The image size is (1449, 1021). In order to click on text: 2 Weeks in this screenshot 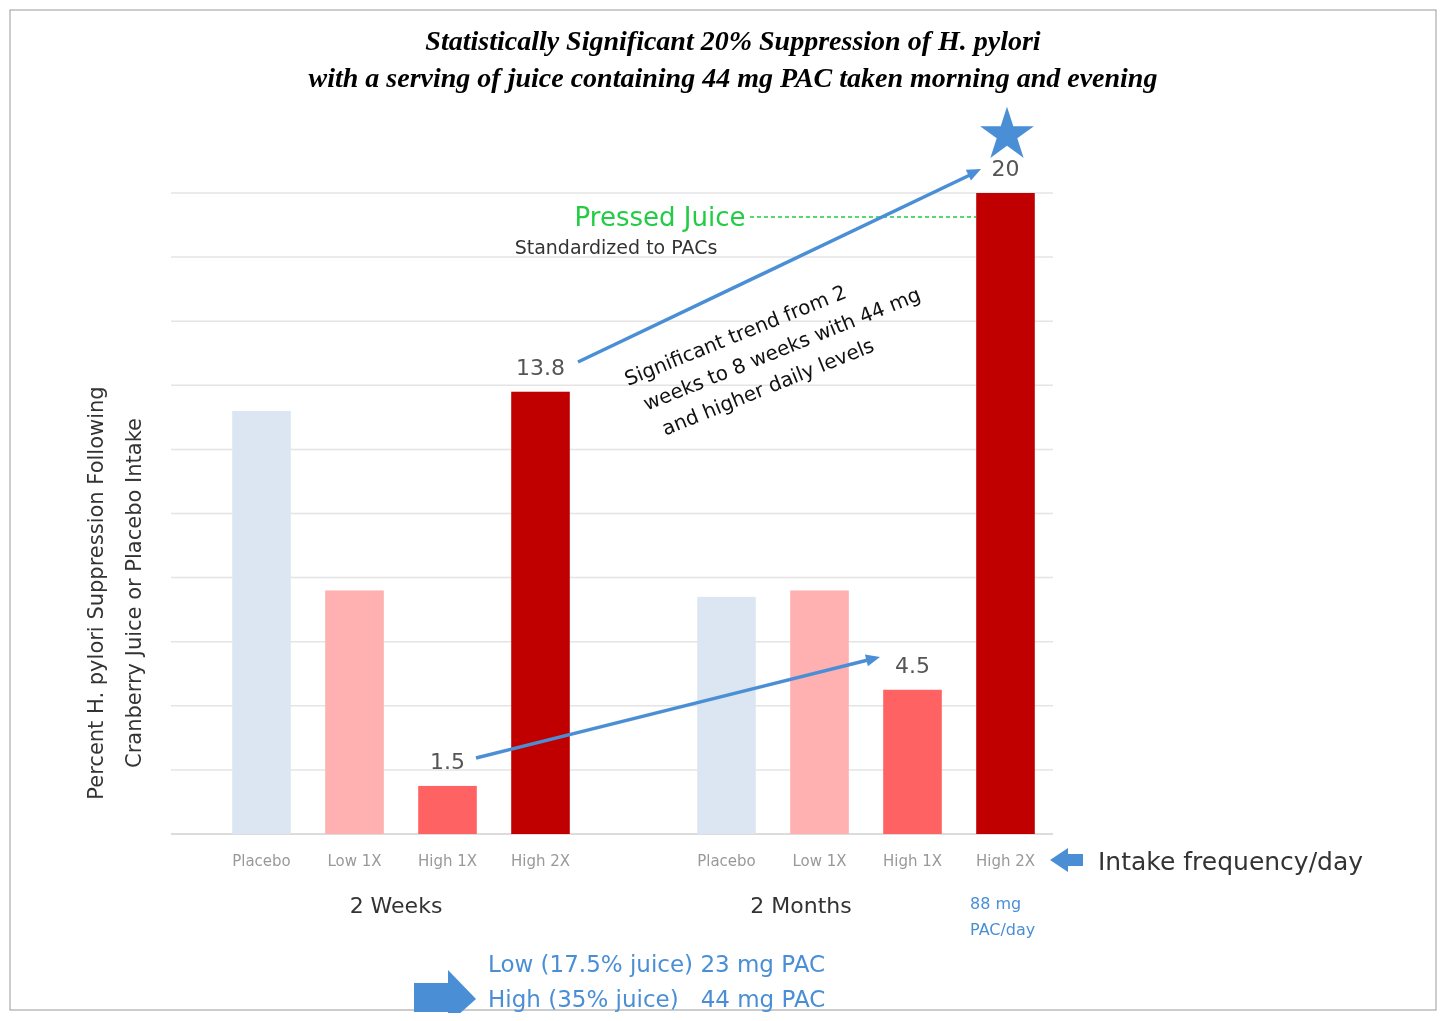, I will do `click(396, 905)`.